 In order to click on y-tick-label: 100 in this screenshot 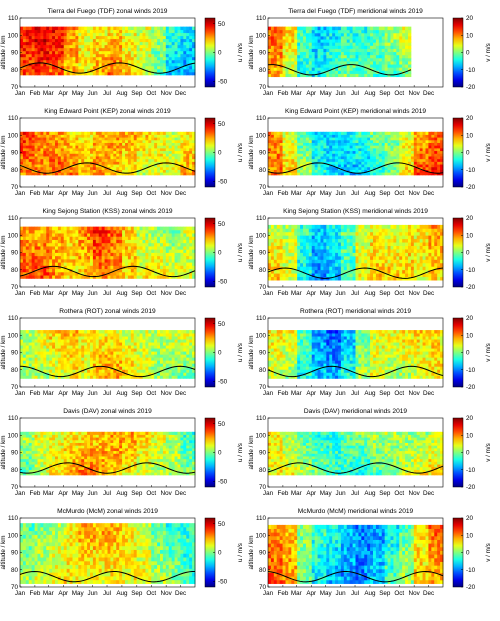, I will do `click(12, 35)`.